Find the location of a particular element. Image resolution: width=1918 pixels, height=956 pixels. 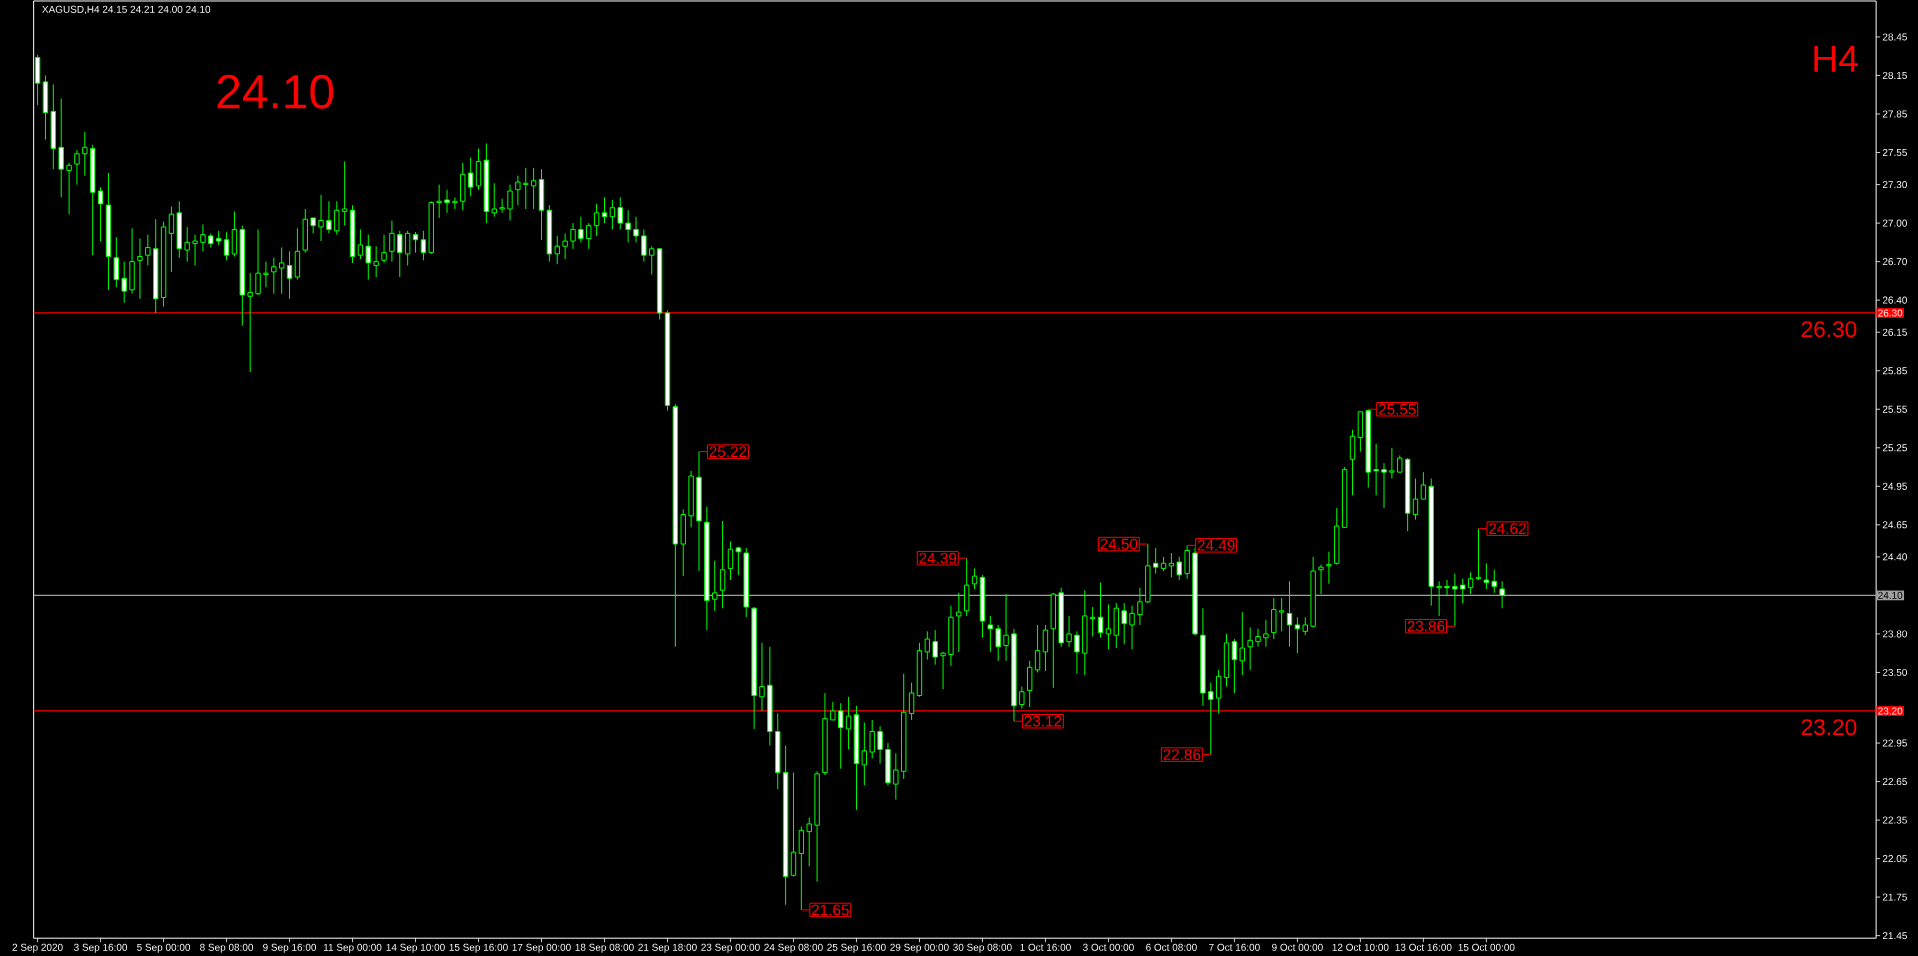

x-tick-label: 21 Sep 18:00 is located at coordinates (667, 948).